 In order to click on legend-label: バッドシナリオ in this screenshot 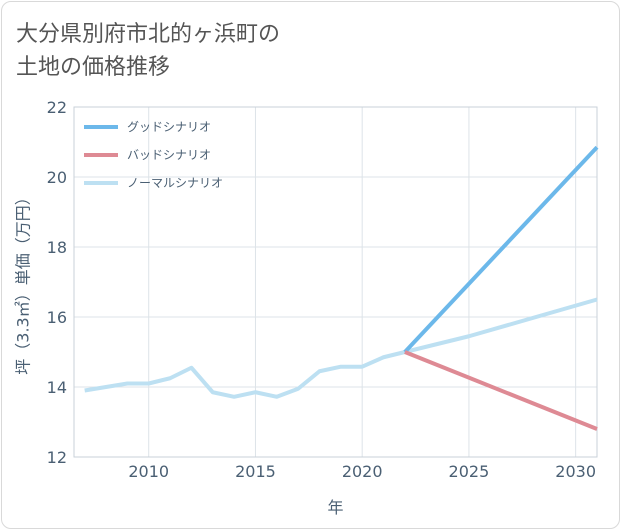, I will do `click(169, 155)`.